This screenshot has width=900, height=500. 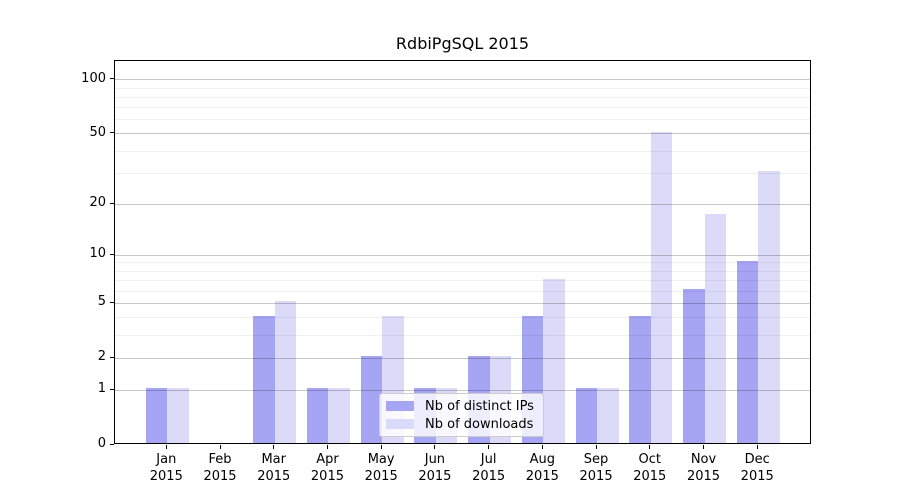 I want to click on legend-item-downloads: Nb of downloads, so click(x=461, y=424).